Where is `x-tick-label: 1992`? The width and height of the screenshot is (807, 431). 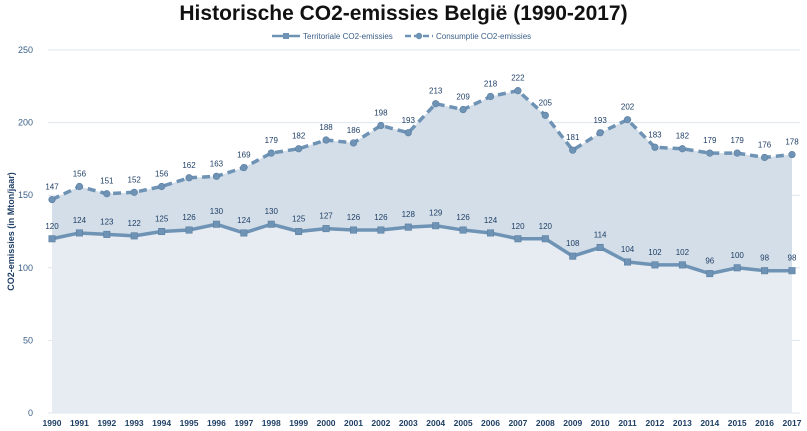
x-tick-label: 1992 is located at coordinates (106, 423).